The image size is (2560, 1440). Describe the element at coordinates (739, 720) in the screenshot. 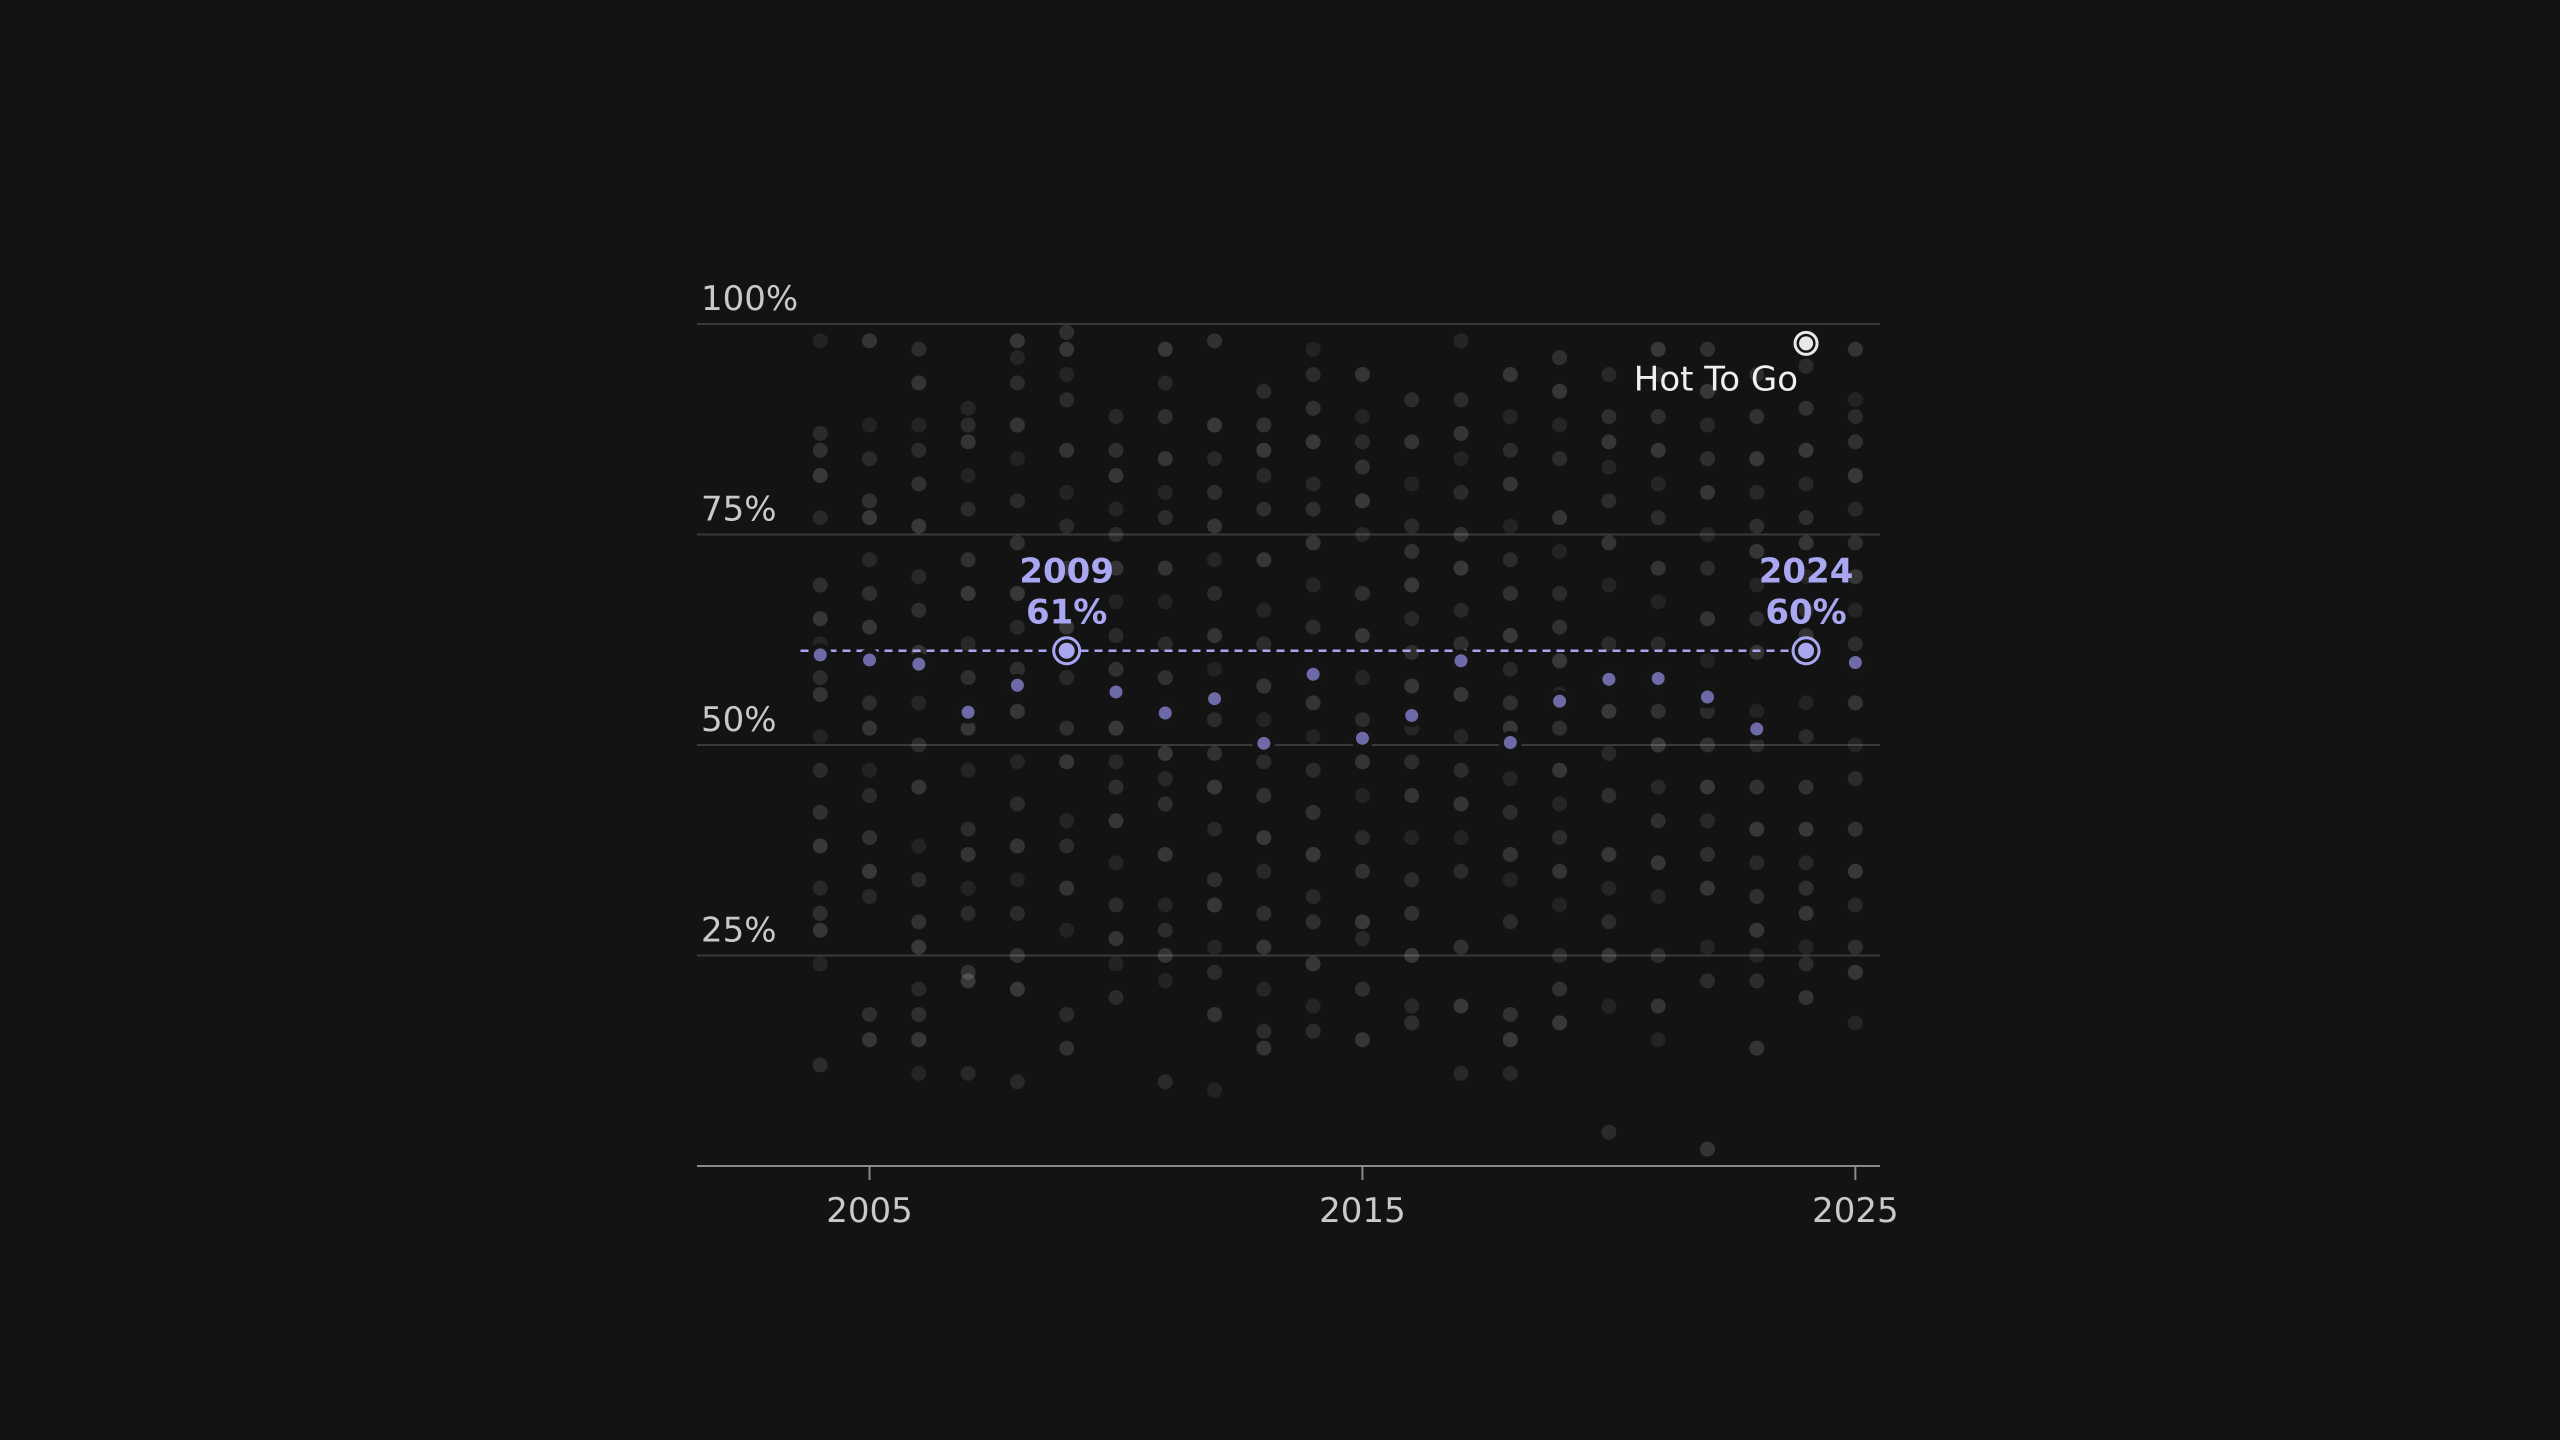

I see `y-tick-label: 50%` at that location.